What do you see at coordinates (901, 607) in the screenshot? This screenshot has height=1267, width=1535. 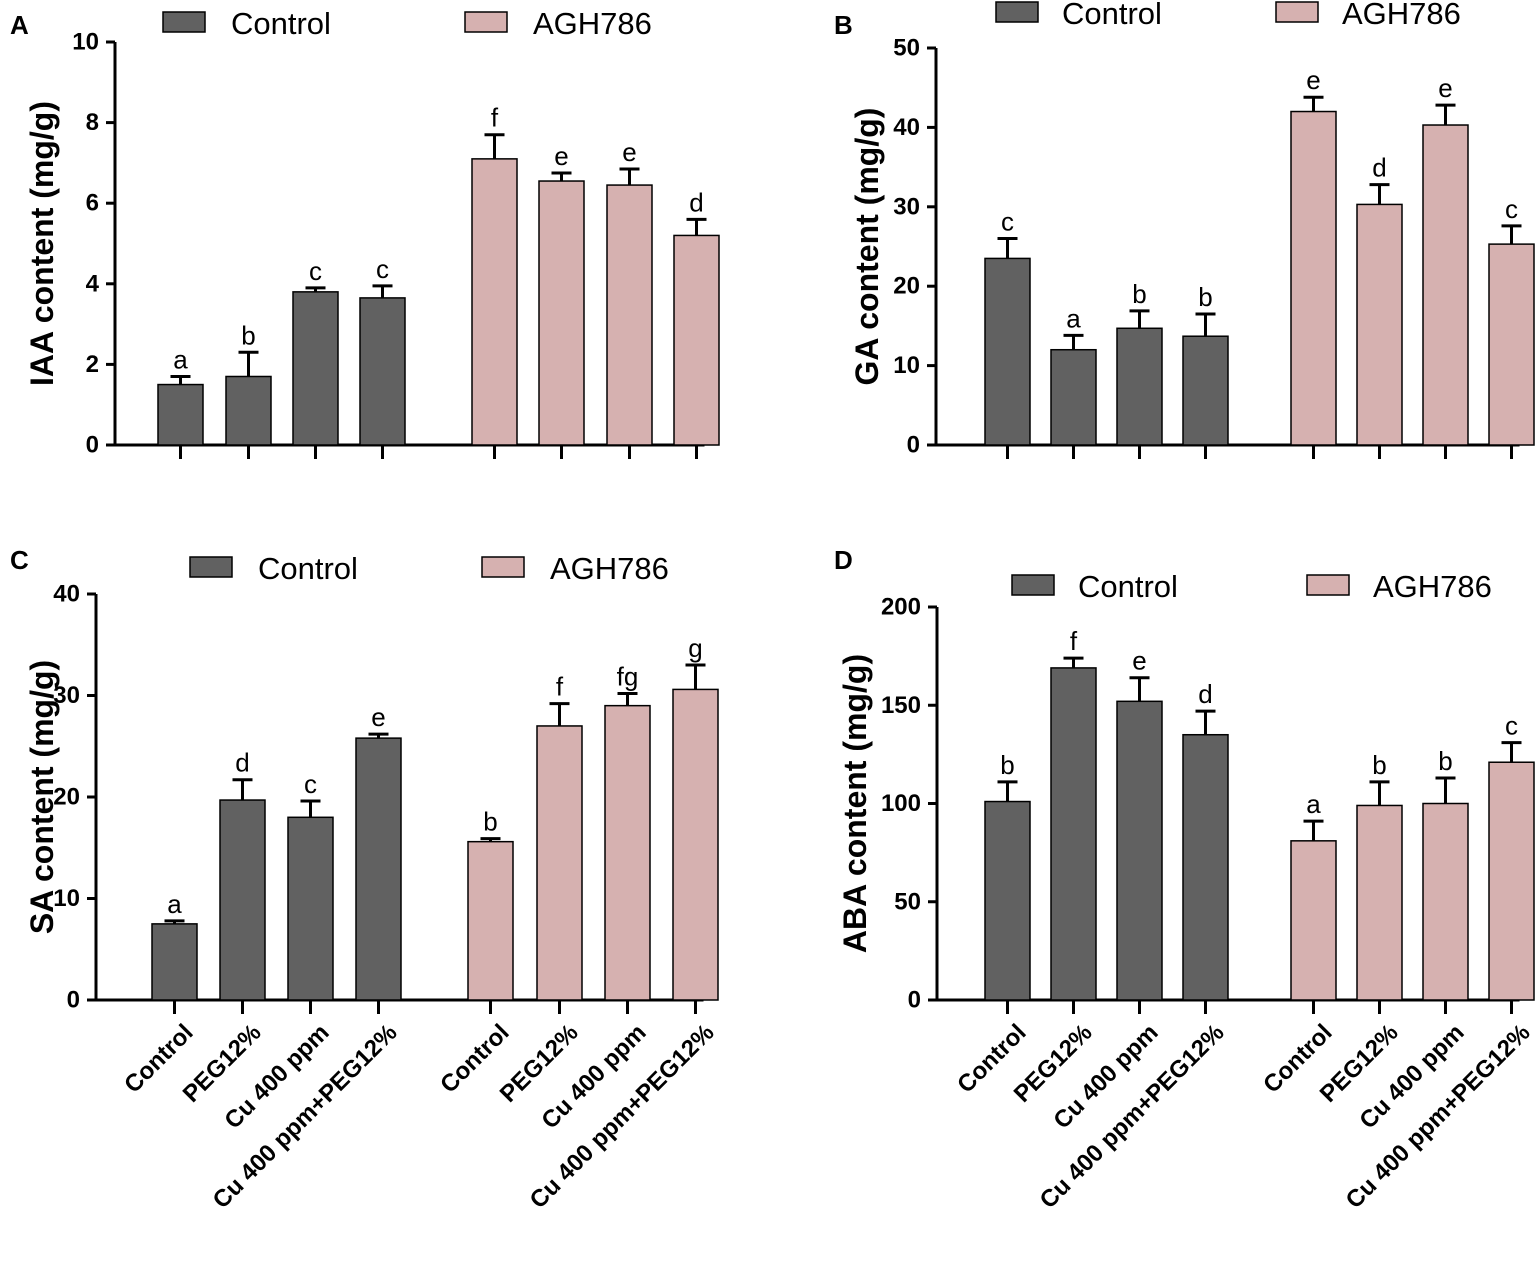 I see `y-tick-label: 200` at bounding box center [901, 607].